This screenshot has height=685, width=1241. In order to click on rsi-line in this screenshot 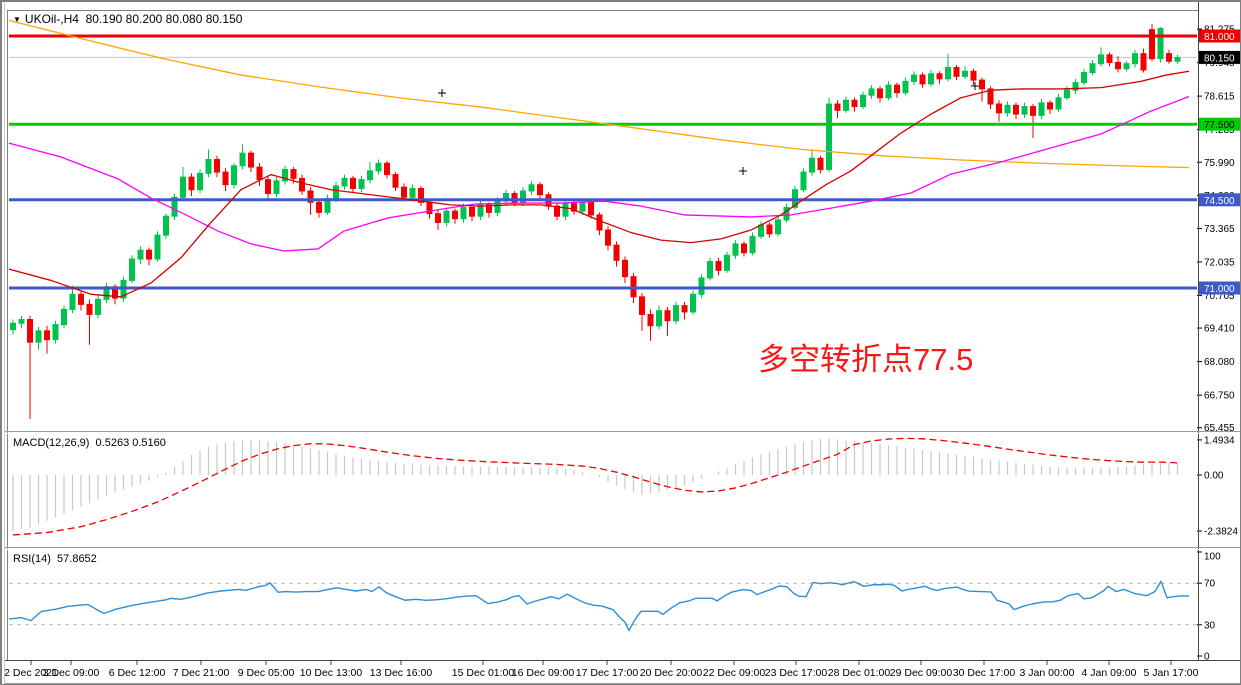, I will do `click(599, 606)`.